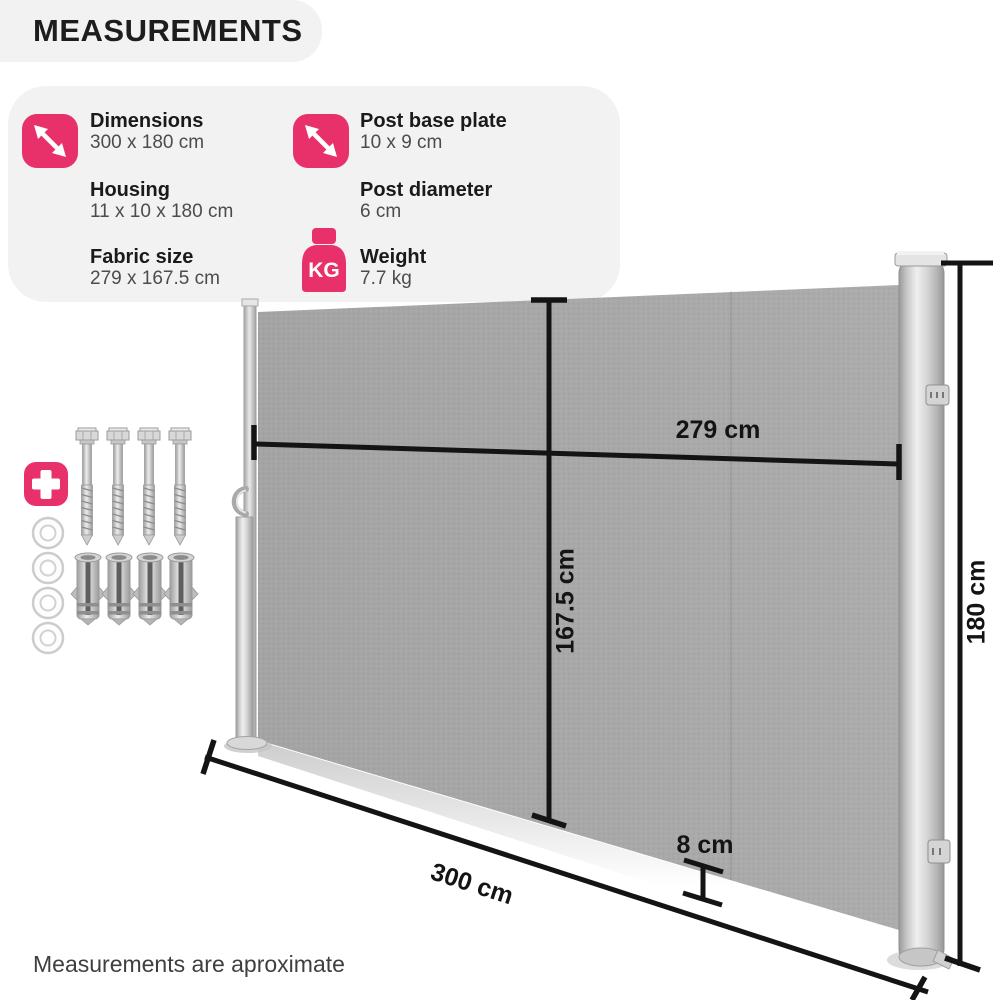 The image size is (1000, 1000). What do you see at coordinates (155, 278) in the screenshot?
I see `spec-value: 279 x 167.5 cm` at bounding box center [155, 278].